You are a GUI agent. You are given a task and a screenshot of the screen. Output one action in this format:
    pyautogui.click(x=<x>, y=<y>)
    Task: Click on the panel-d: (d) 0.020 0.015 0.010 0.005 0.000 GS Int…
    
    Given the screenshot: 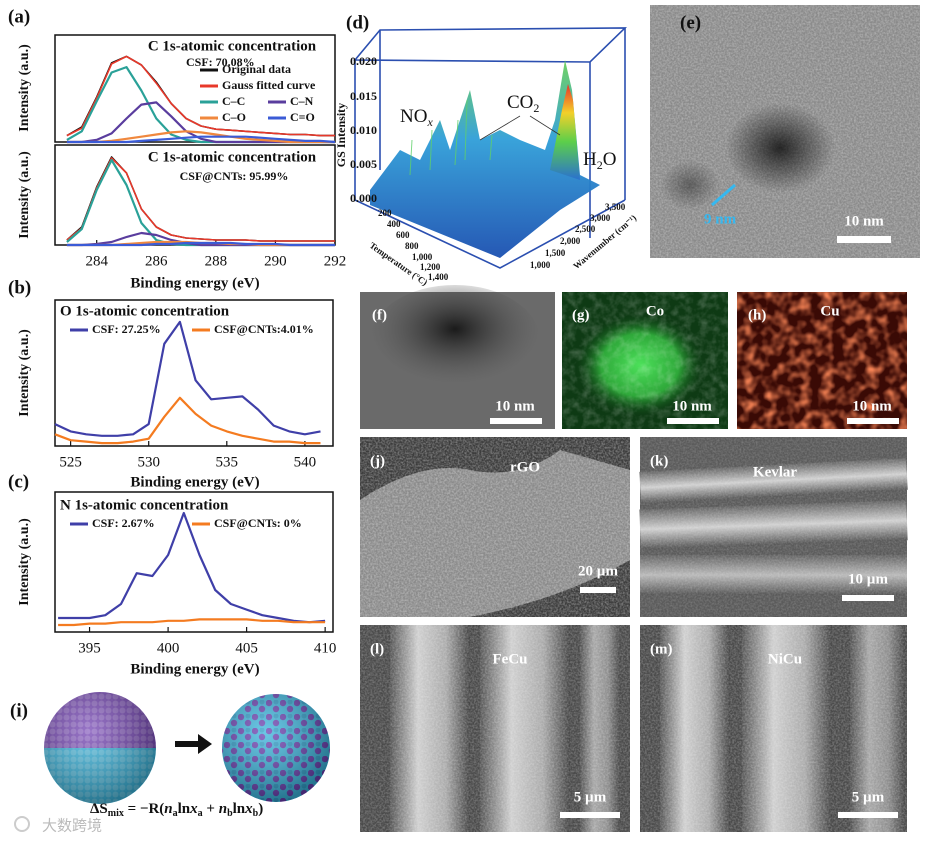 What is the action you would take?
    pyautogui.click(x=486, y=149)
    